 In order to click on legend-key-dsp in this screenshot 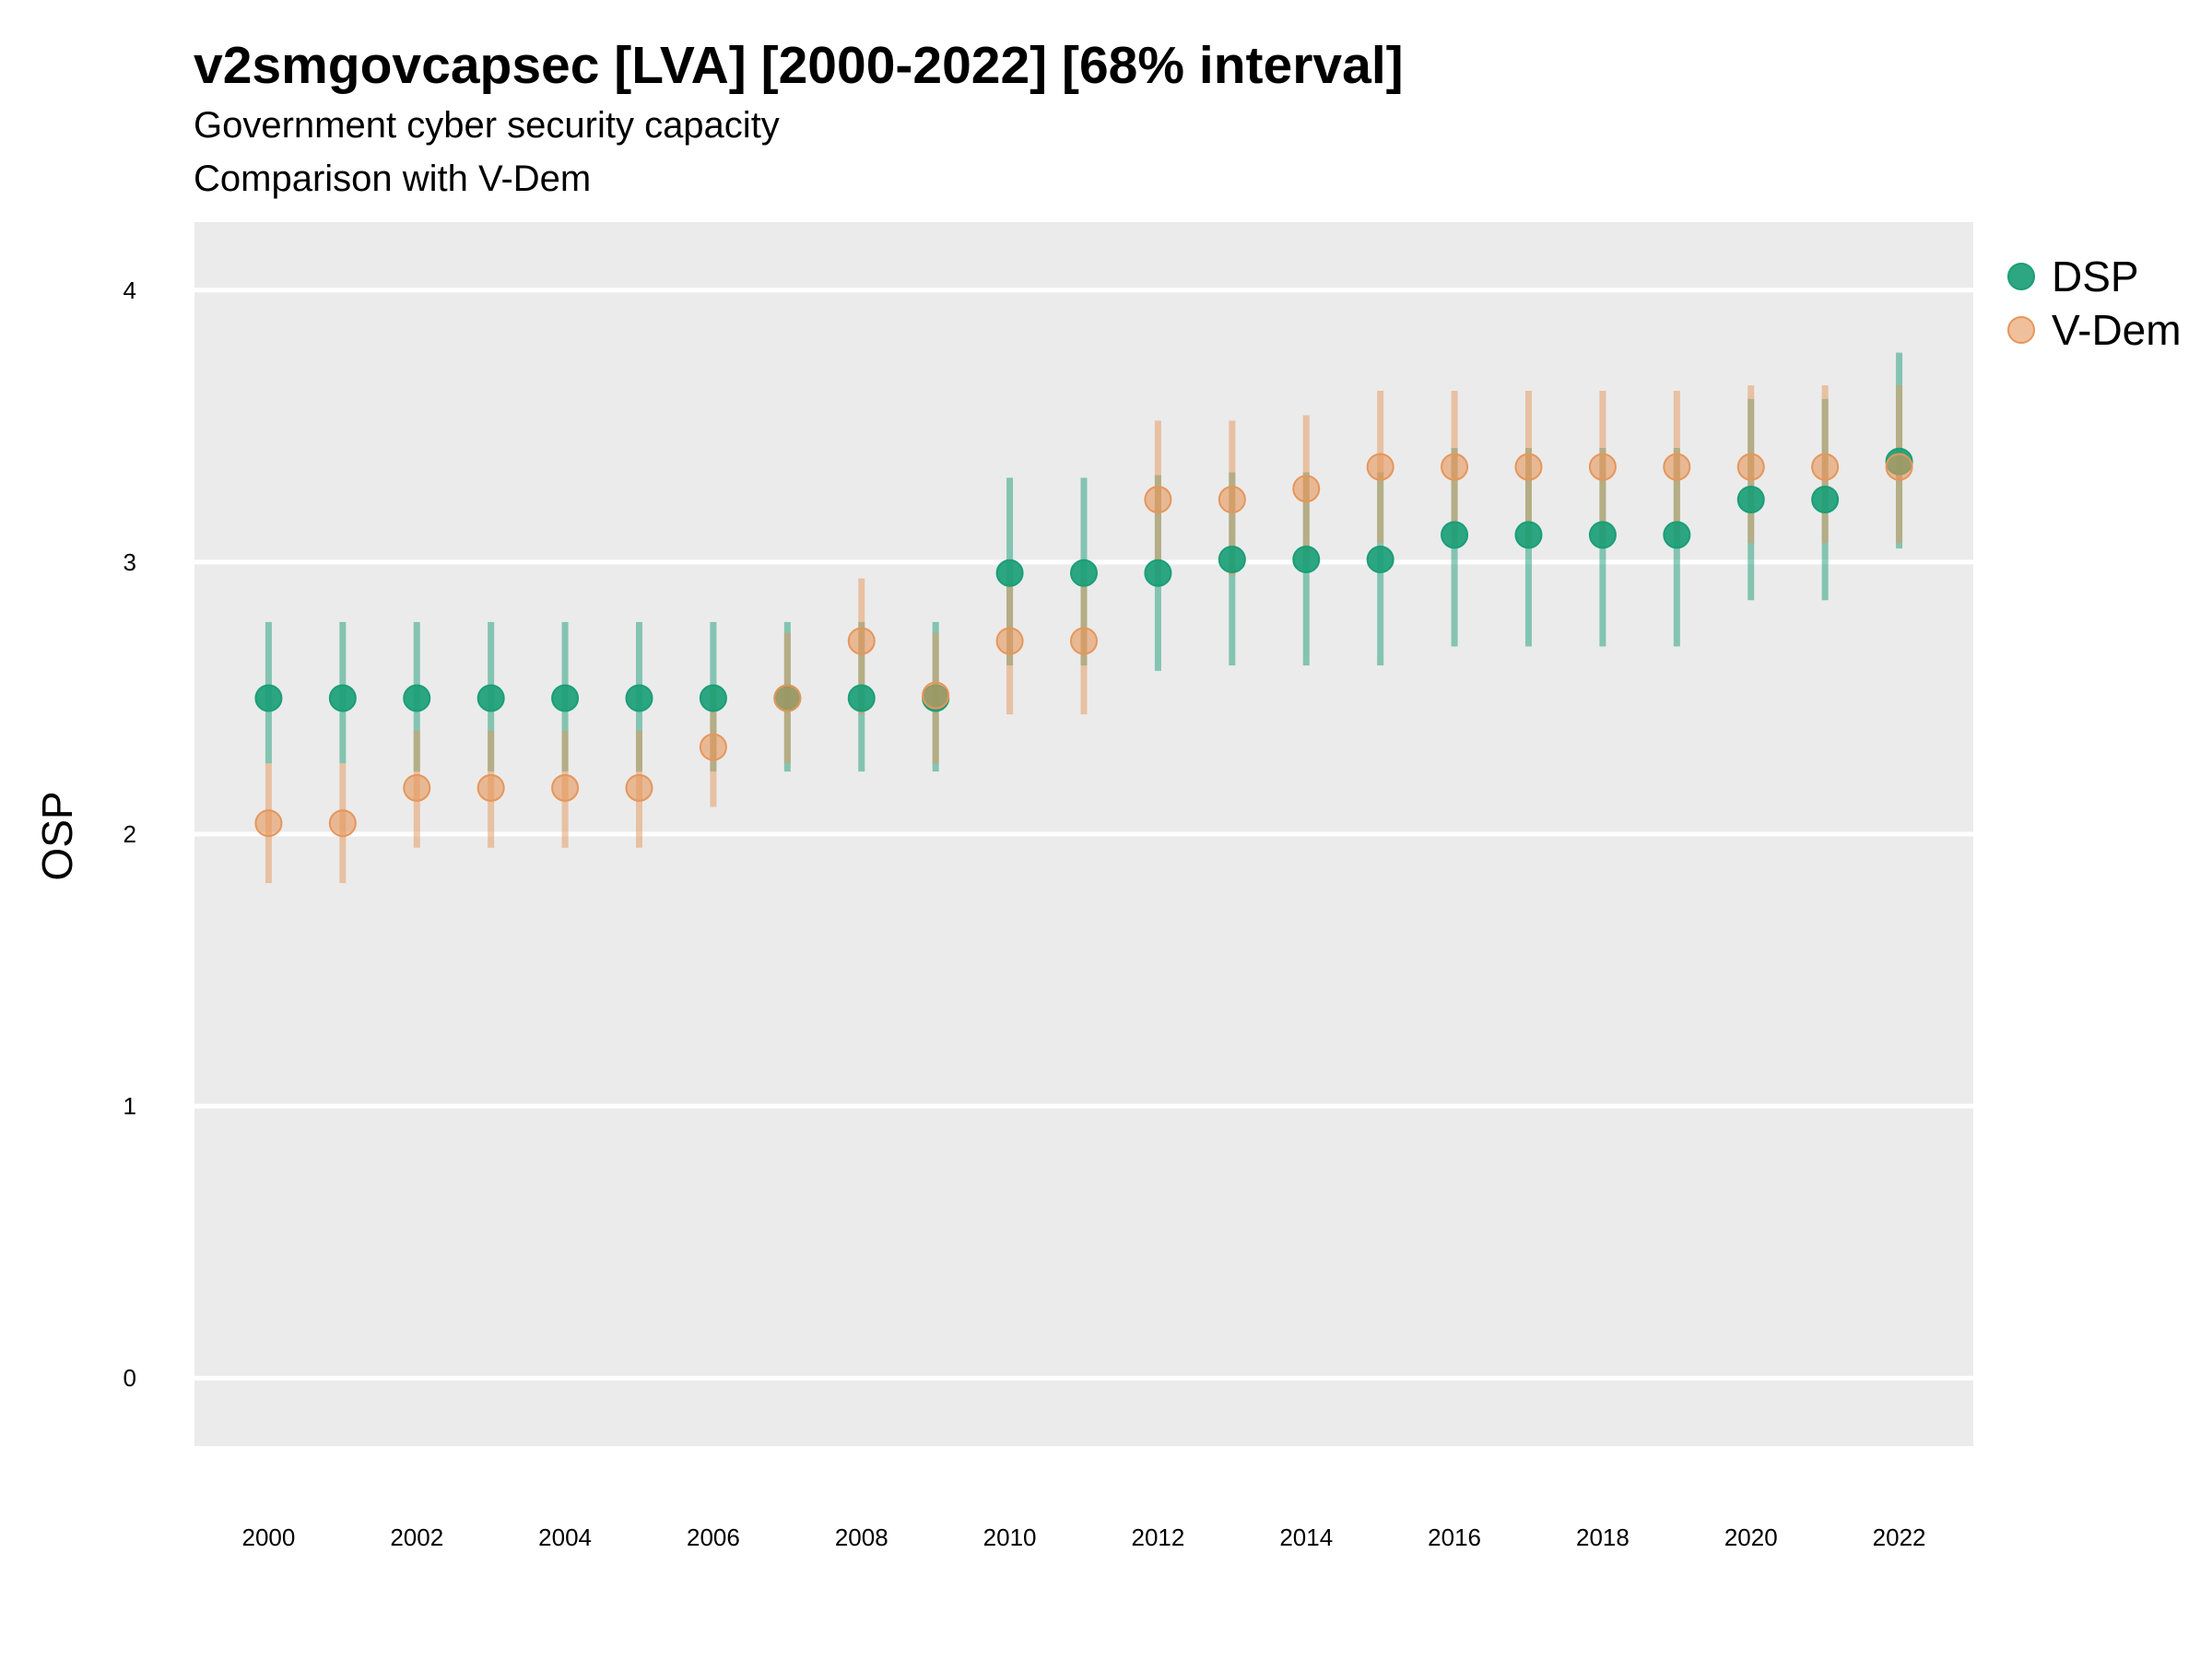, I will do `click(2021, 276)`.